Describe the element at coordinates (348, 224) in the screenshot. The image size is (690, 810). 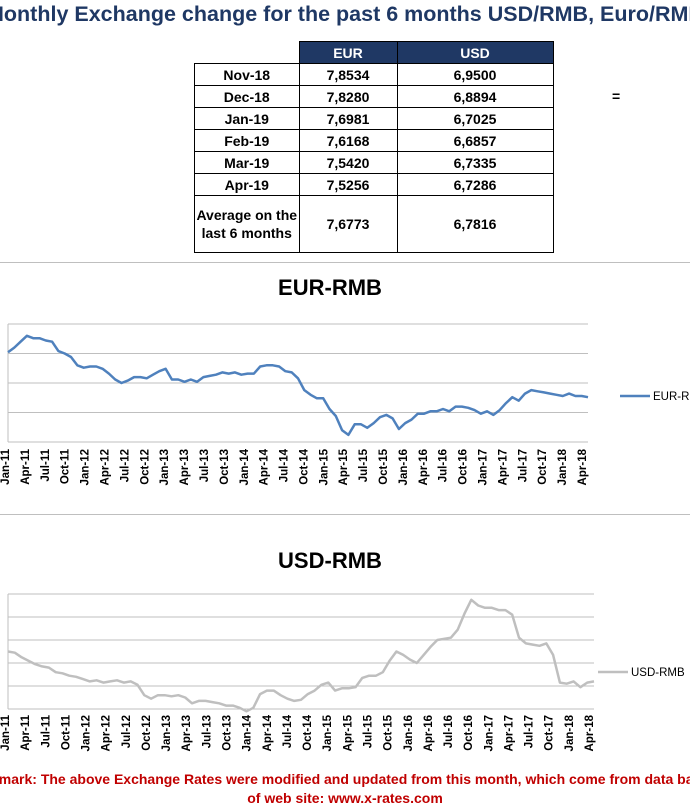
I see `average-eur: 7,6773` at that location.